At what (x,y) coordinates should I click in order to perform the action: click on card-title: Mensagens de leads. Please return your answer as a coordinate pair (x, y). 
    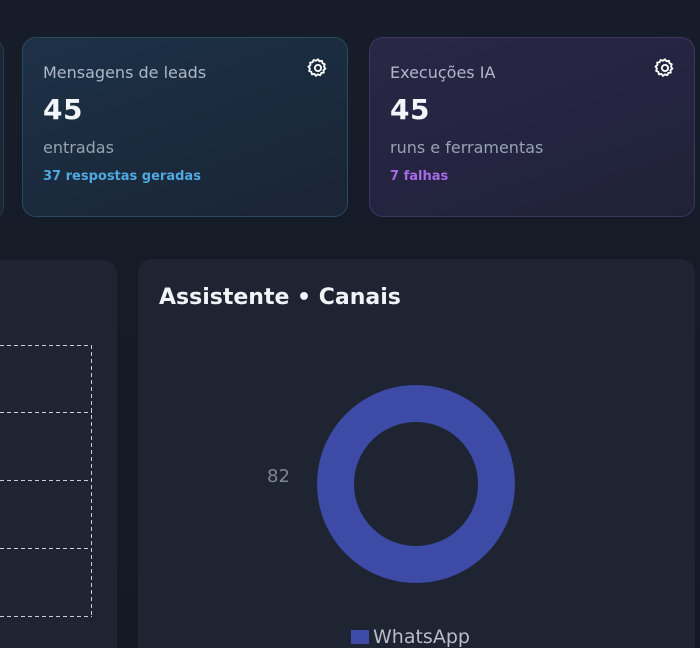
    Looking at the image, I should click on (125, 72).